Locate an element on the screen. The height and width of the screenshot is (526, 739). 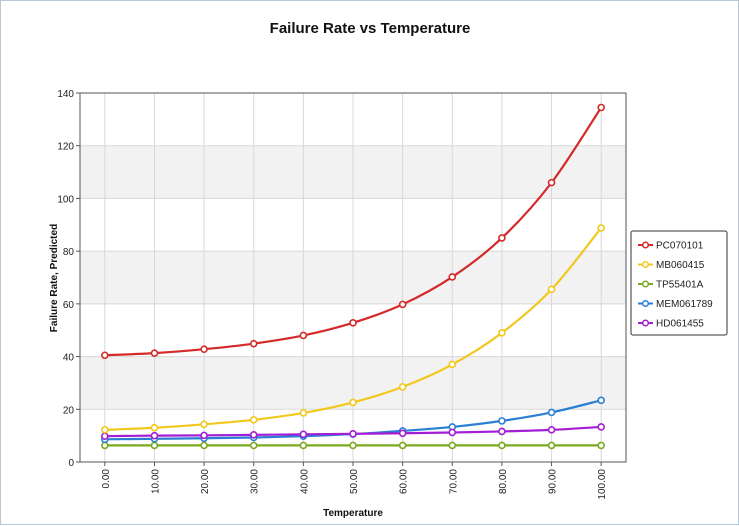
x-tick-label: 20.00 is located at coordinates (205, 481).